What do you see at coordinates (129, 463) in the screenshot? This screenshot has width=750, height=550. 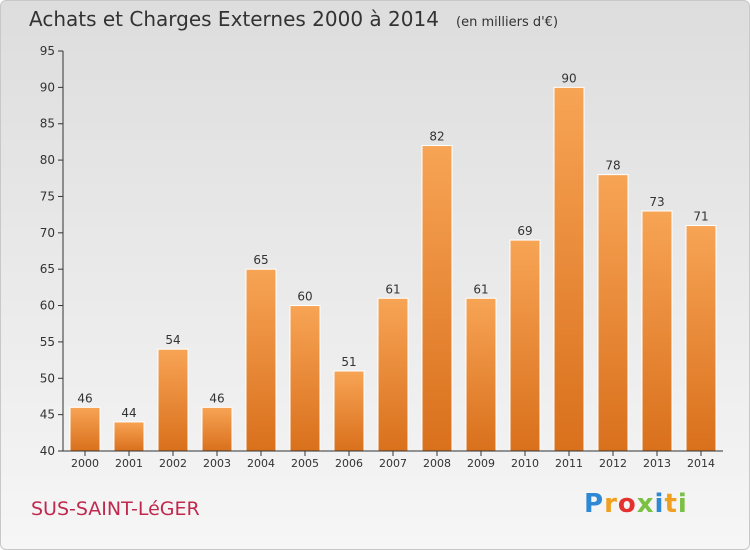 I see `x-tick-label-2001: 2001` at bounding box center [129, 463].